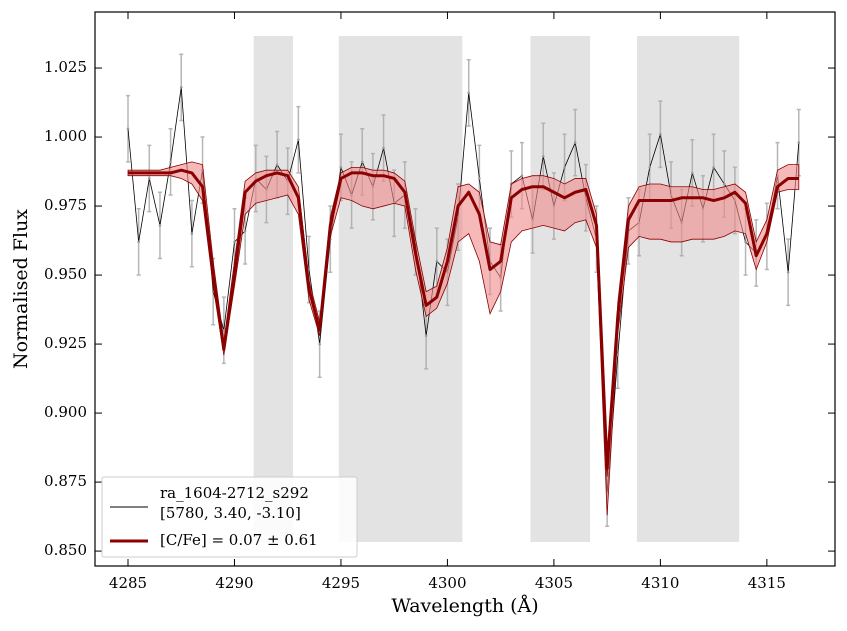 The width and height of the screenshot is (847, 631). I want to click on x-tick-label: 4300, so click(447, 583).